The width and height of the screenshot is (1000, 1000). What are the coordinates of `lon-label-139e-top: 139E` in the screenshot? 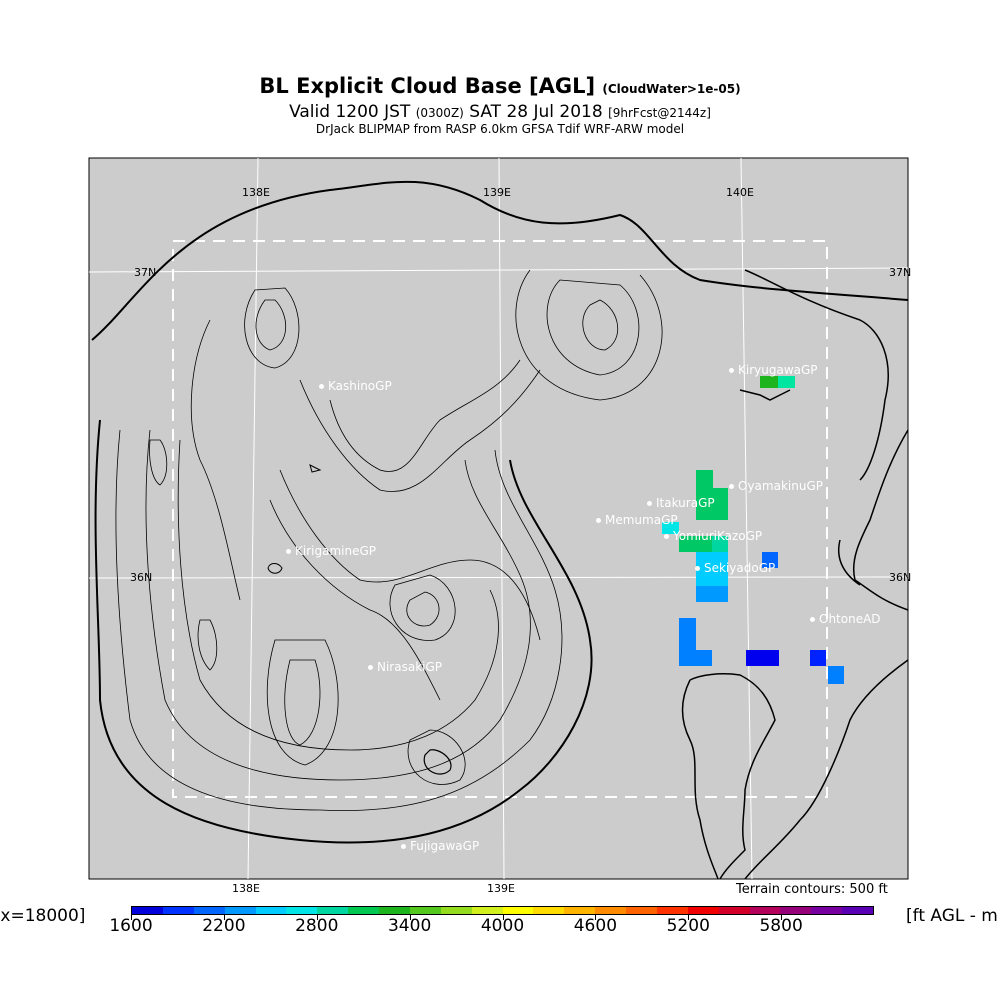 It's located at (497, 192).